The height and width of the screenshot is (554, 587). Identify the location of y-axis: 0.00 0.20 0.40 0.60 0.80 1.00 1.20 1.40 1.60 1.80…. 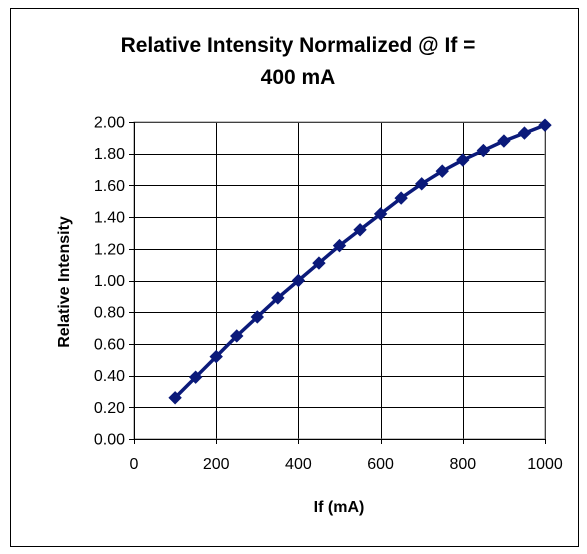
(114, 282).